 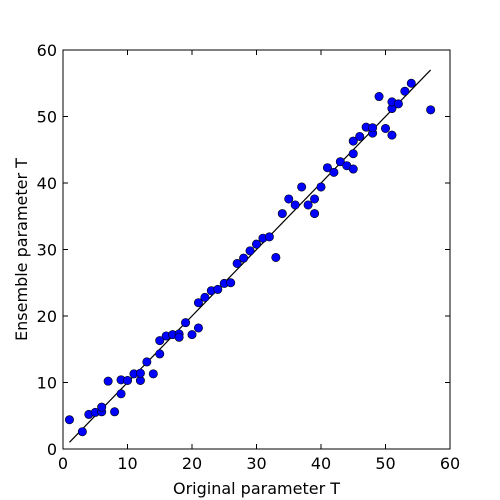 I want to click on x-tick-label: 0, so click(x=63, y=463).